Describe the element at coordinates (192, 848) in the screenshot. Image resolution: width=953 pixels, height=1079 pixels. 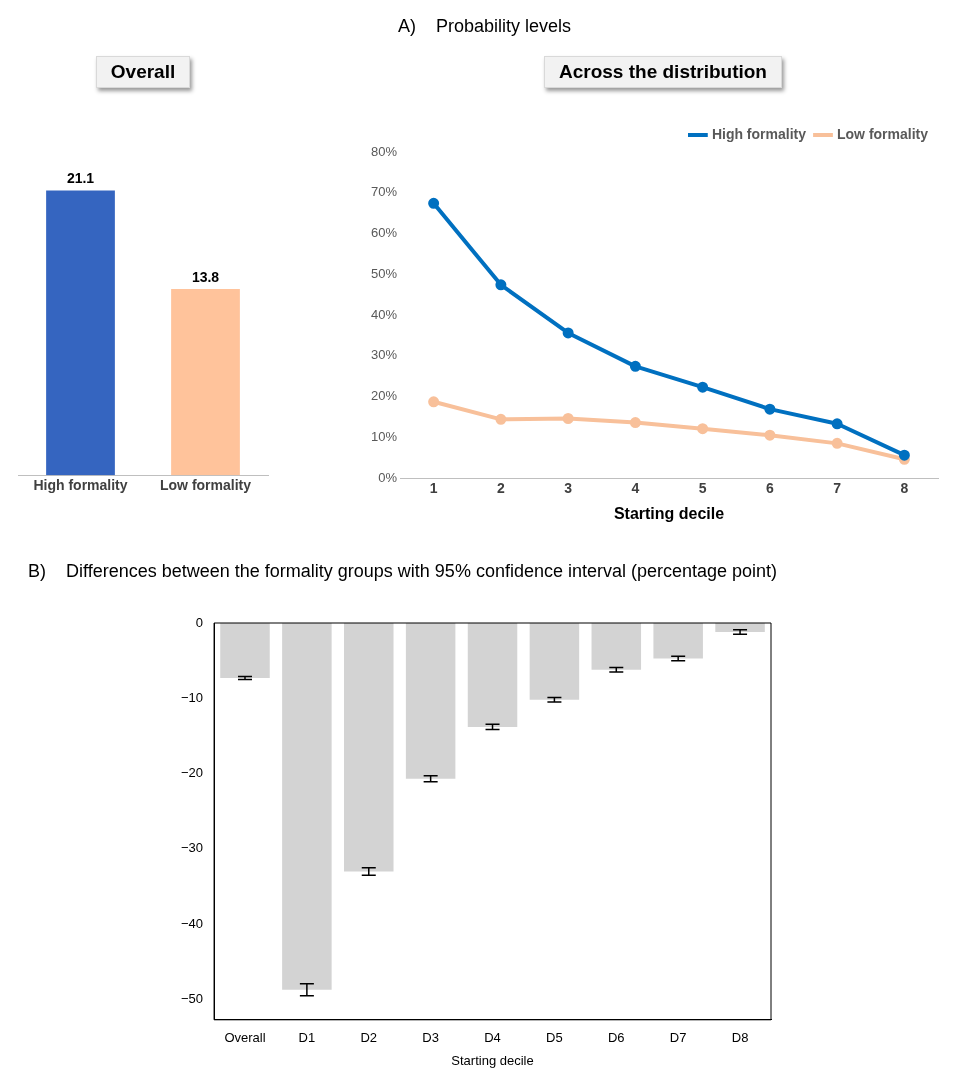
I see `y-tick-label: −30` at that location.